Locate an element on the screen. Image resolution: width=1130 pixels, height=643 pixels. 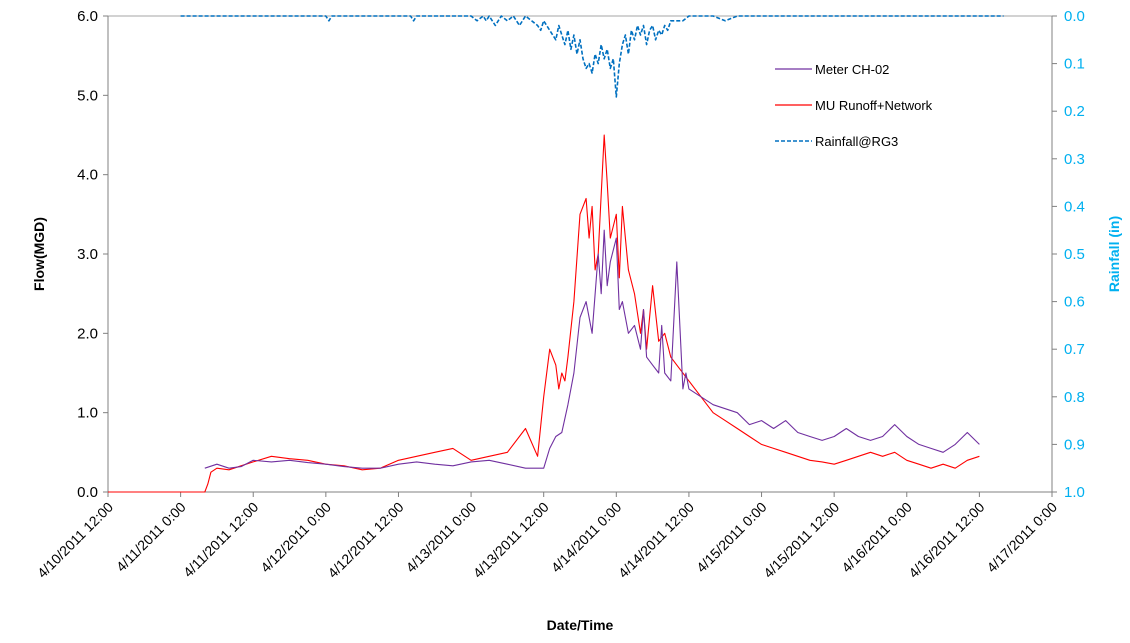
left-tick-label: 5.0 is located at coordinates (87, 95).